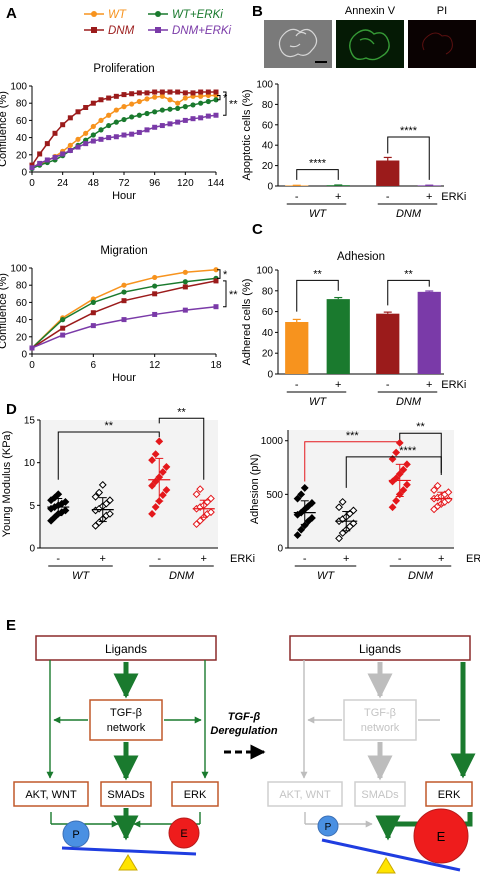 This screenshot has height=888, width=480. What do you see at coordinates (247, 322) in the screenshot?
I see `y-axis-label: Adhered cells (%)` at bounding box center [247, 322].